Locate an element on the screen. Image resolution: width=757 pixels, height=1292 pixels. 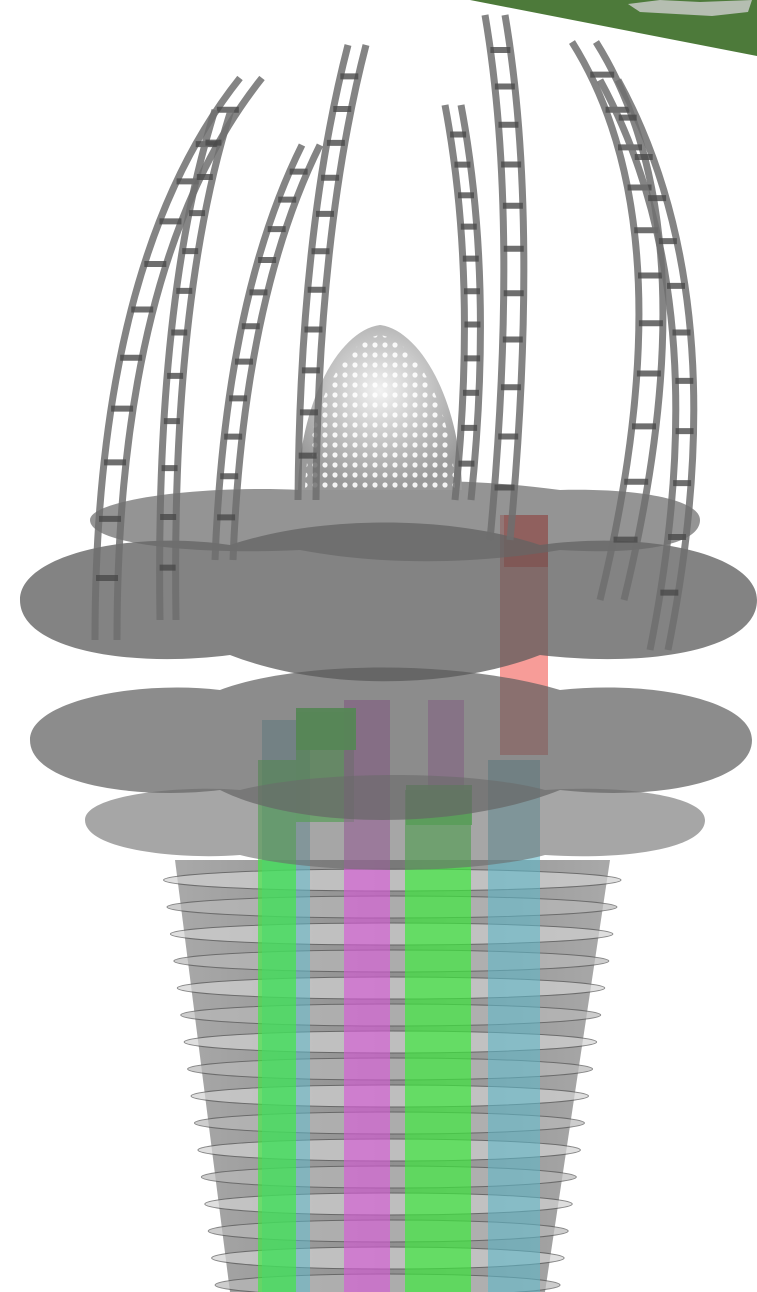
slab-lower is located at coordinates (391, 743).